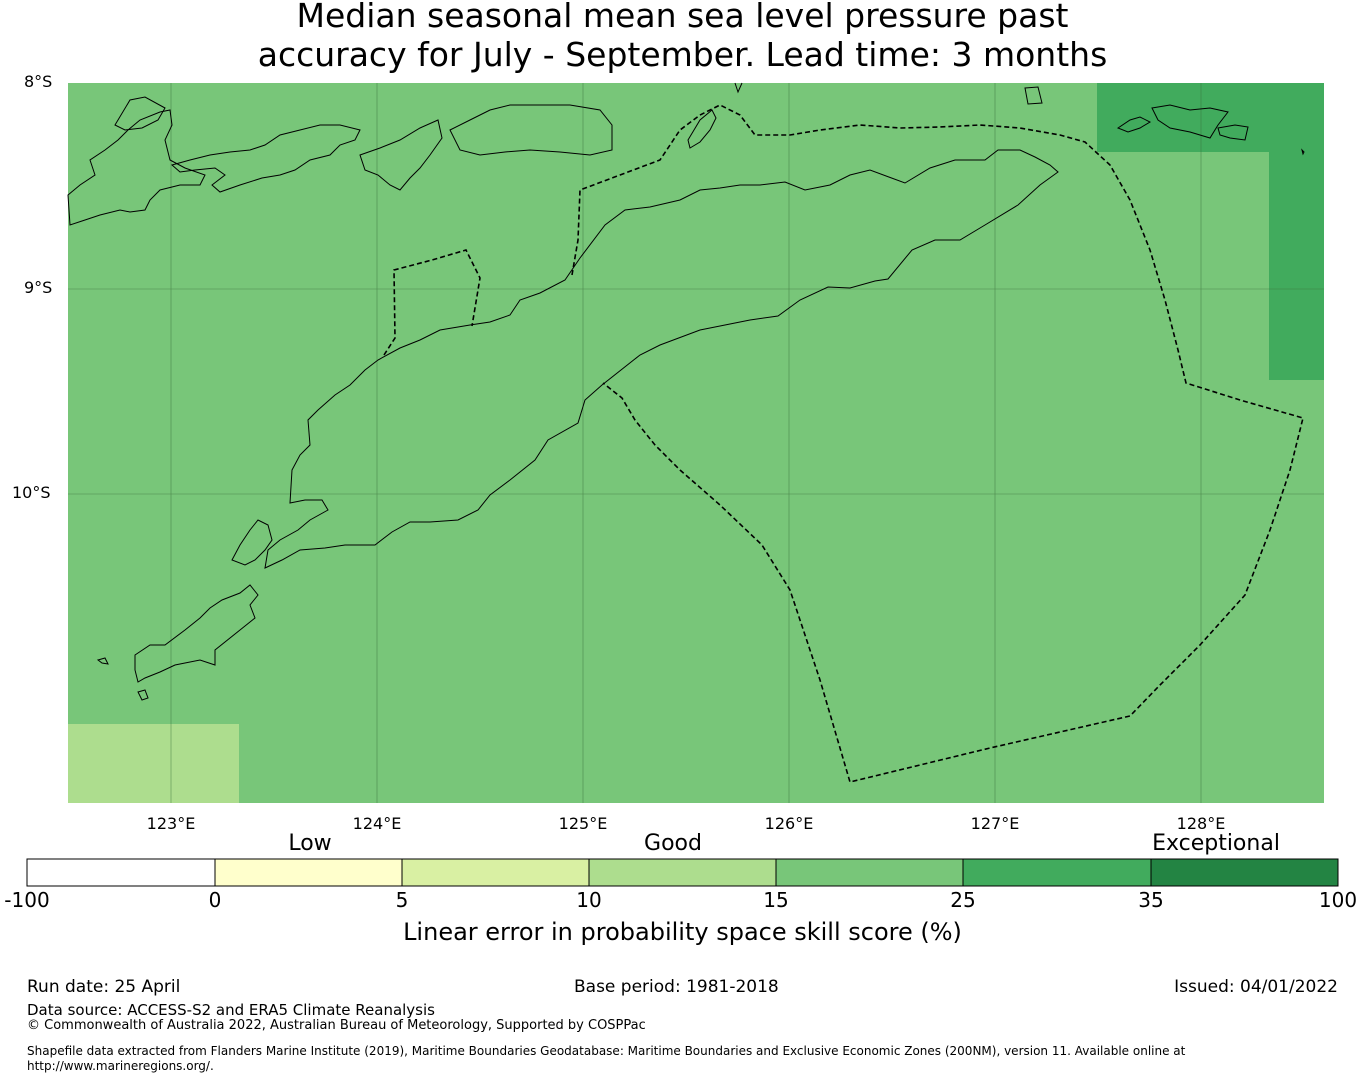  I want to click on lon-label-127e: 127°E, so click(995, 823).